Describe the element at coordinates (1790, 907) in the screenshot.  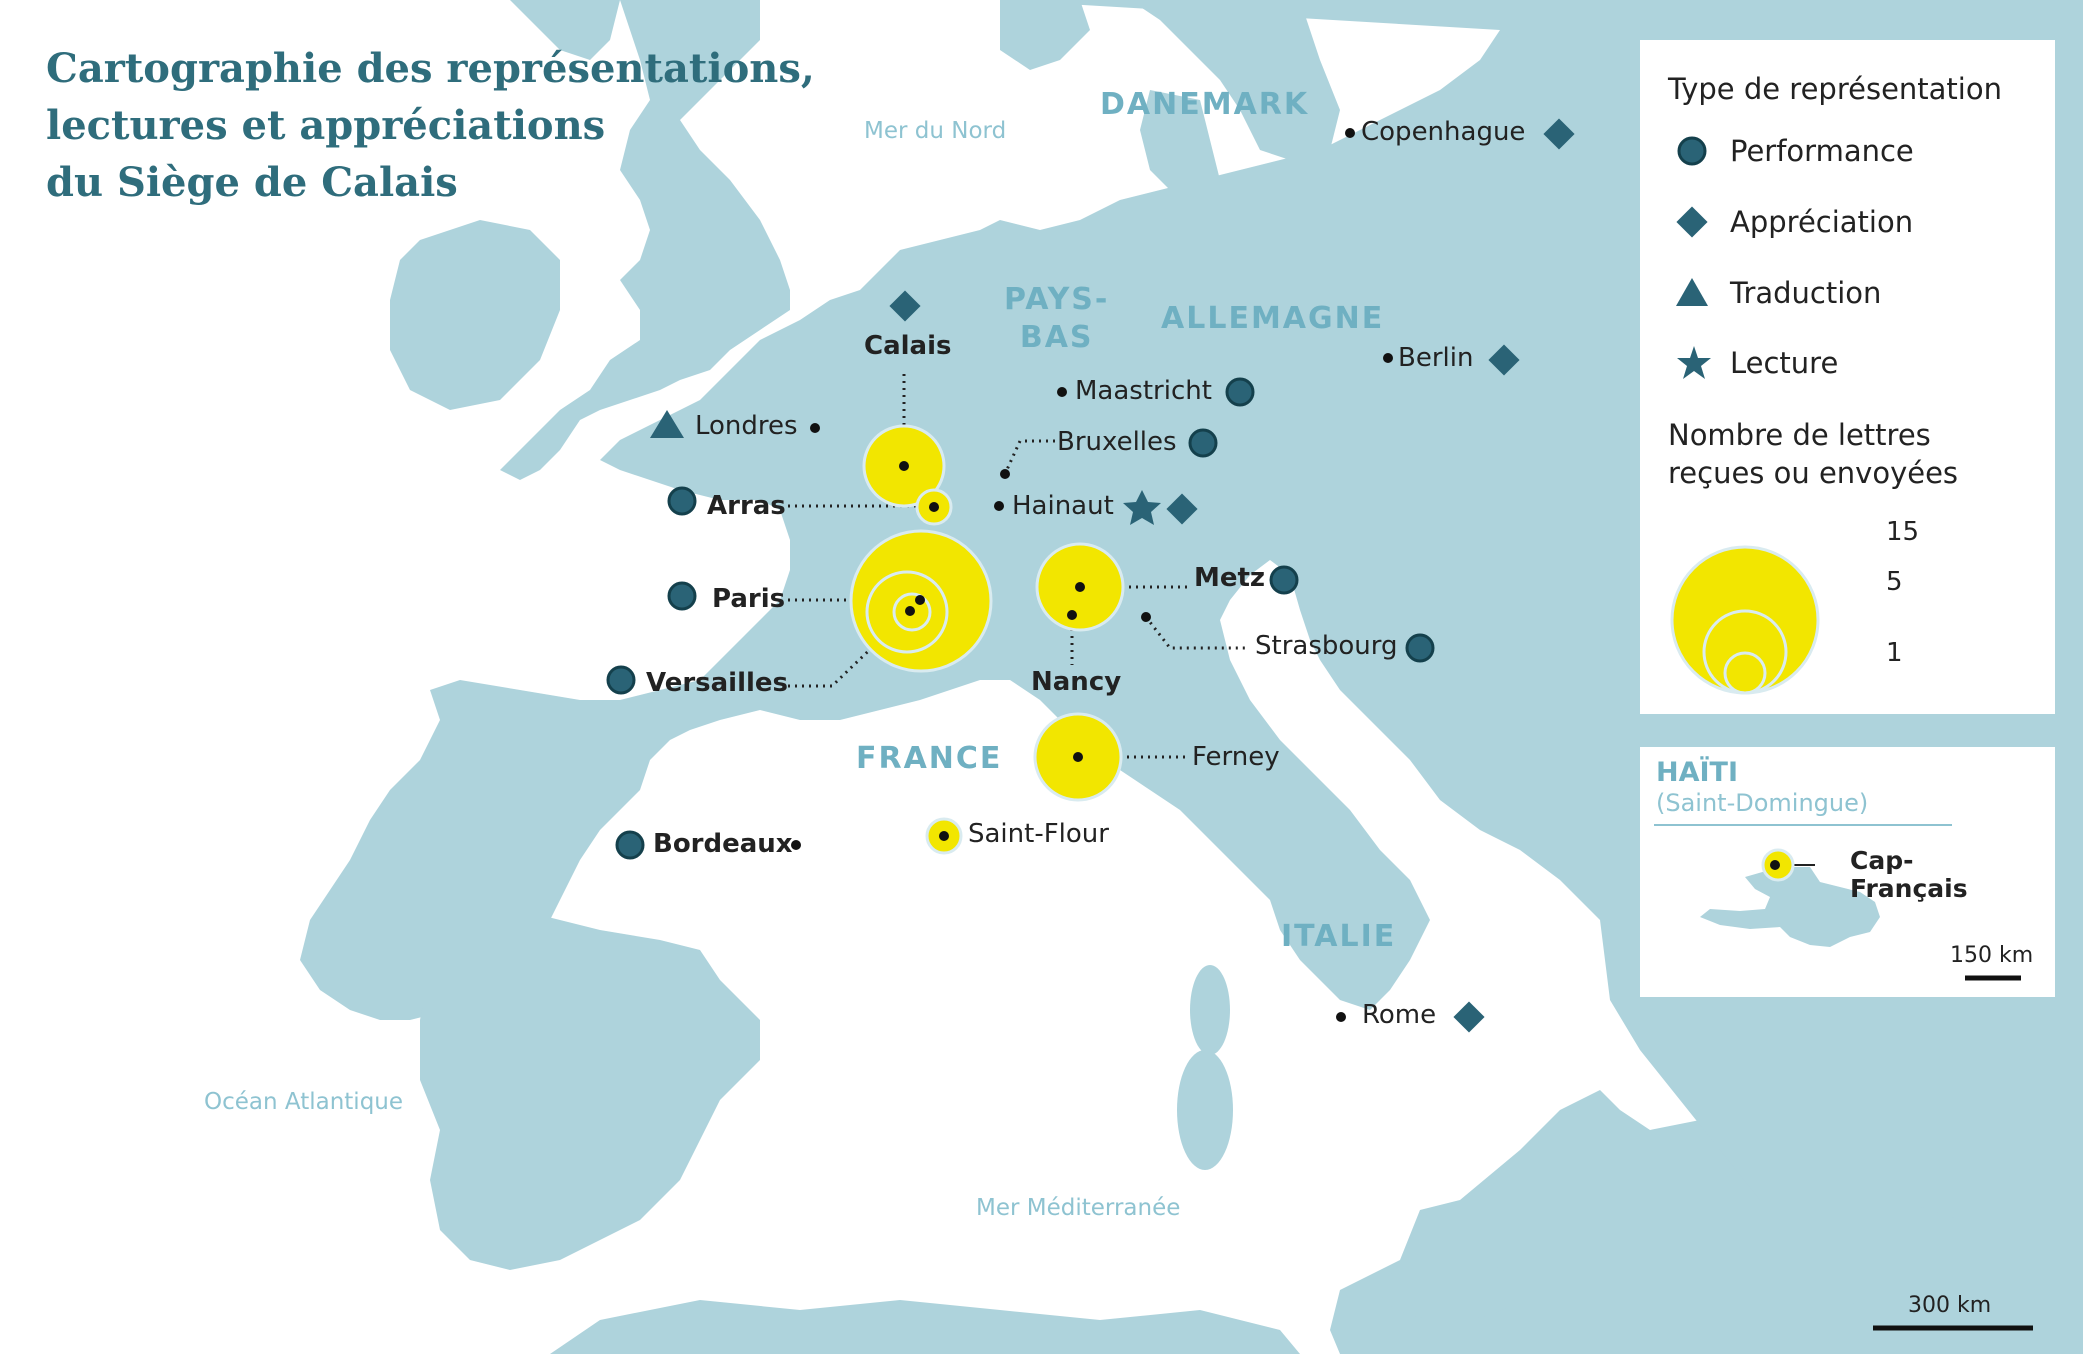
I see `hispaniola-land` at that location.